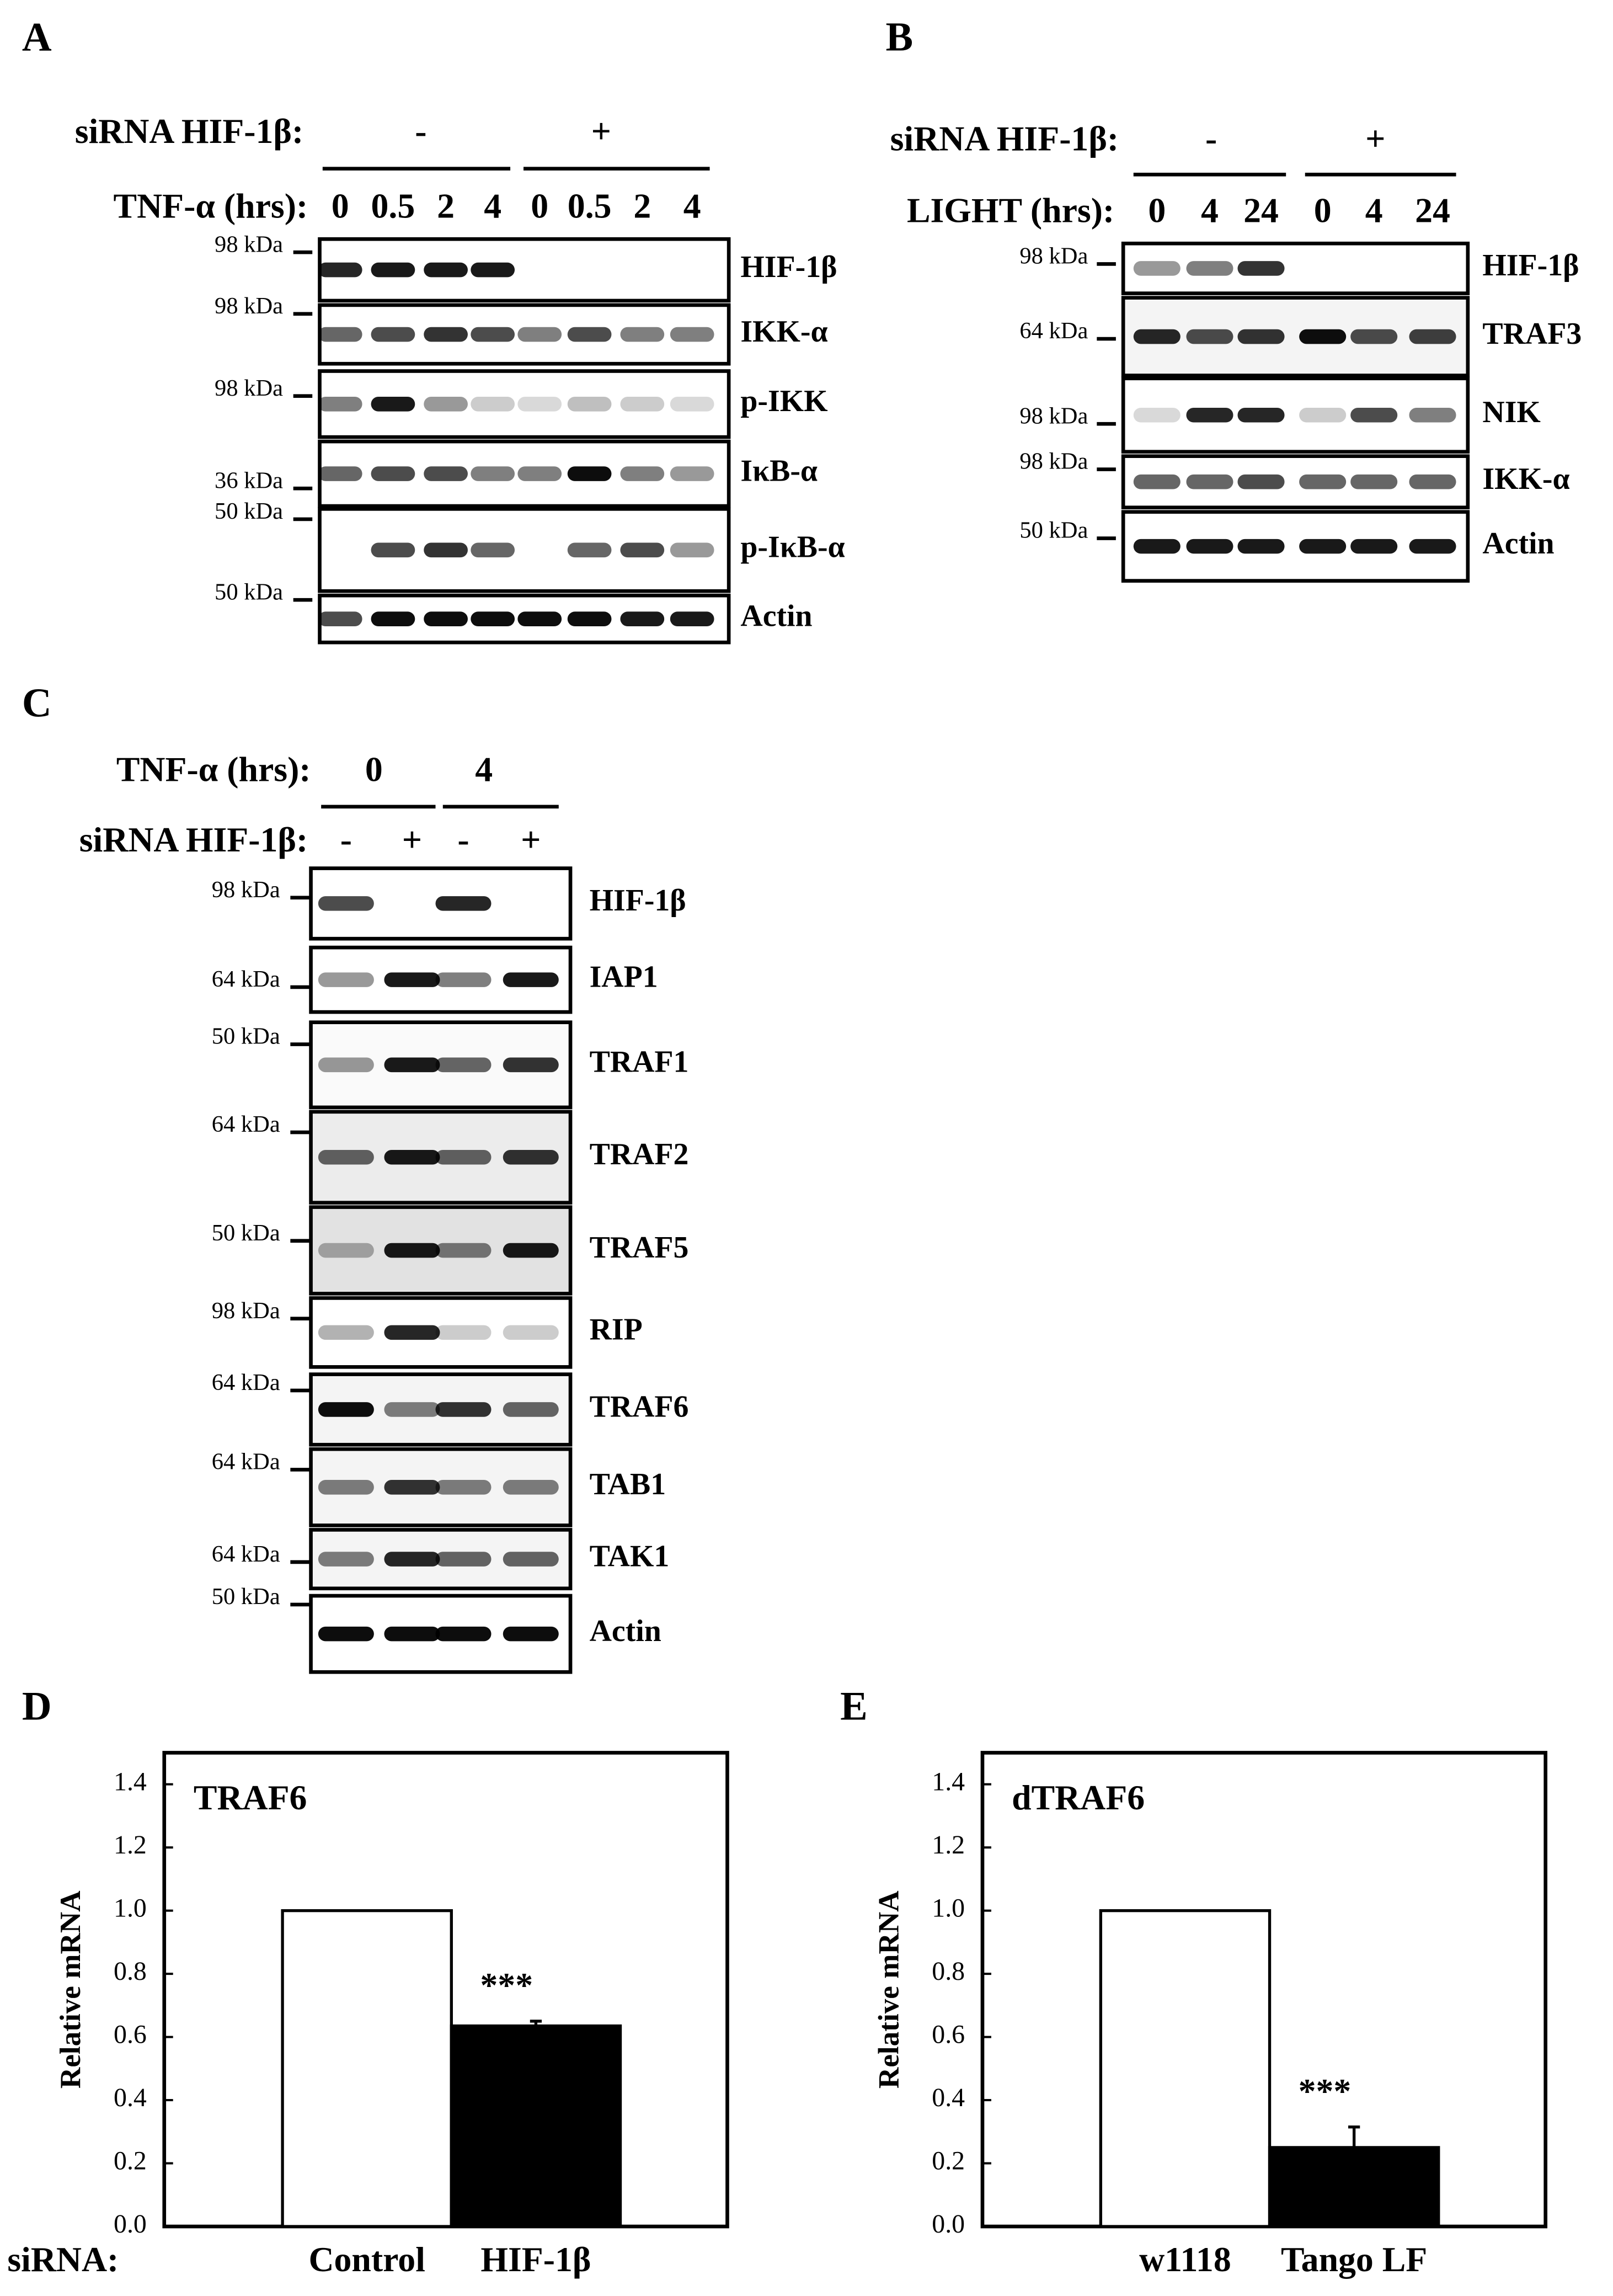 This screenshot has height=2296, width=1613. What do you see at coordinates (1010, 210) in the screenshot?
I see `condition-label: LIGHT (hrs):` at bounding box center [1010, 210].